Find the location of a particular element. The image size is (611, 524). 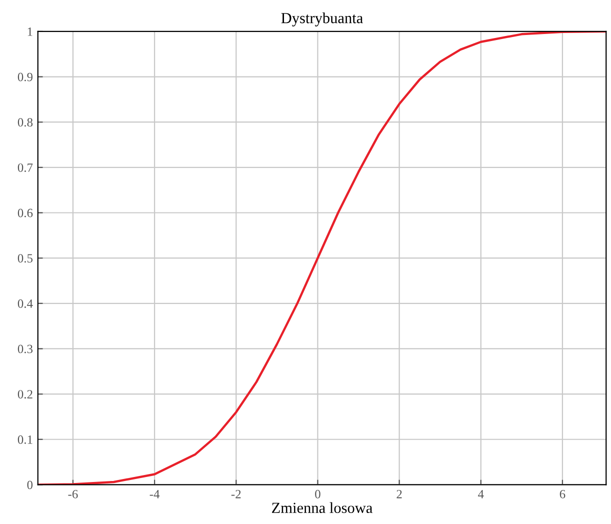

y-tick-label: 0.9 is located at coordinates (25, 77).